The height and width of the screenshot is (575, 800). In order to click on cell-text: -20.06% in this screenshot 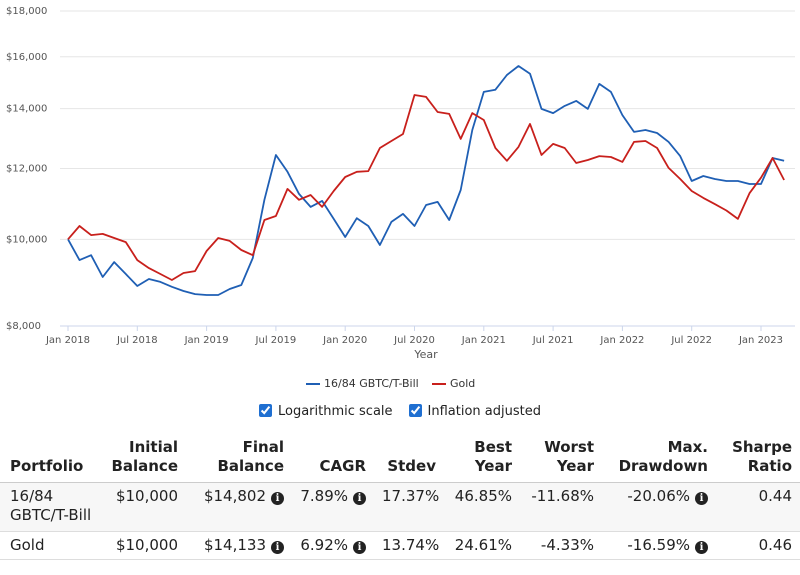, I will do `click(658, 496)`.